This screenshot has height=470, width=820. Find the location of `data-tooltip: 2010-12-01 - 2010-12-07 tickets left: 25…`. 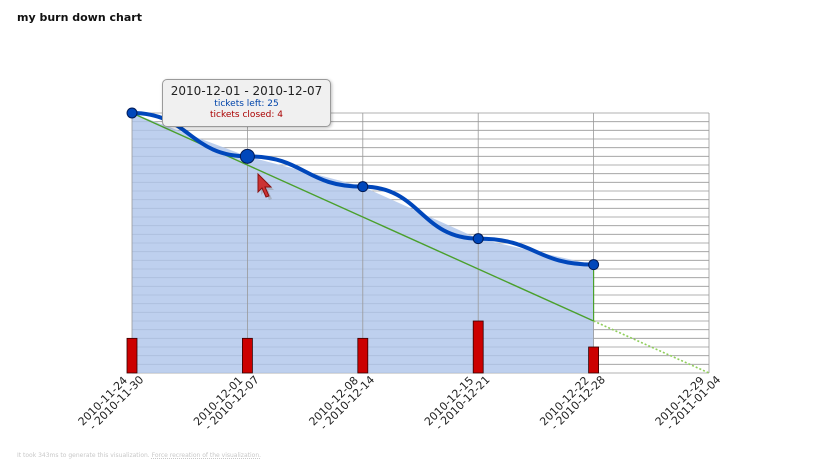

data-tooltip: 2010-12-01 - 2010-12-07 tickets left: 25… is located at coordinates (246, 103).